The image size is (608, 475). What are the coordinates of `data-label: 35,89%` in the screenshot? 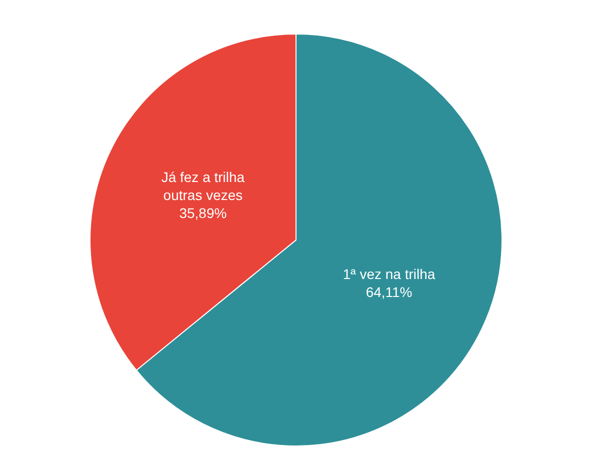 It's located at (203, 212).